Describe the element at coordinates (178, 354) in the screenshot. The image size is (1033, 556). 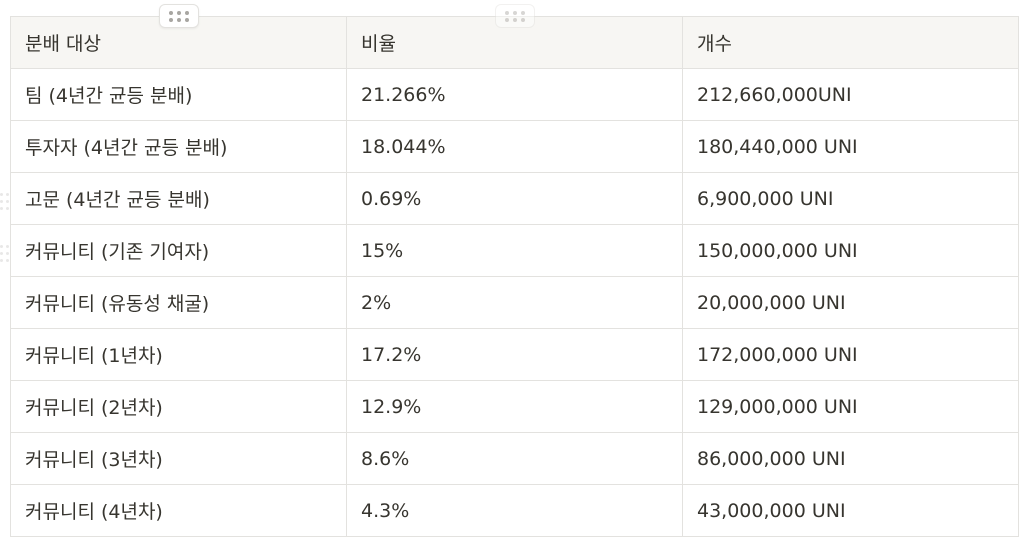
I see `table-cell: 커뮤니티 (1년차)` at that location.